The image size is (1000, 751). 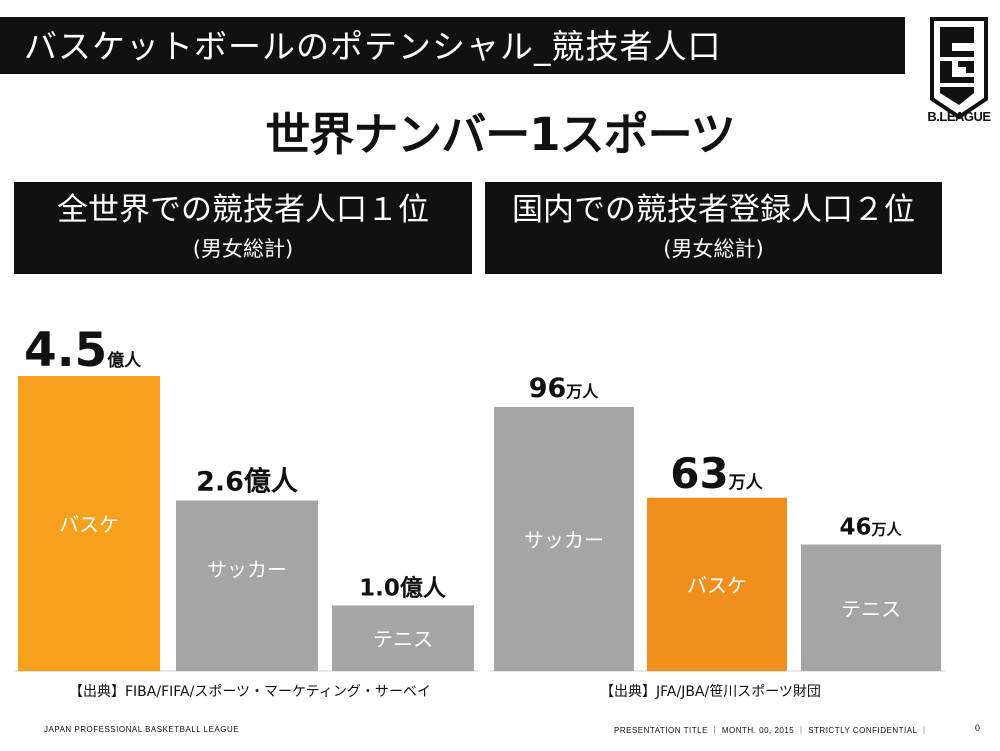 I want to click on value-label: 2.6億人, so click(x=247, y=482).